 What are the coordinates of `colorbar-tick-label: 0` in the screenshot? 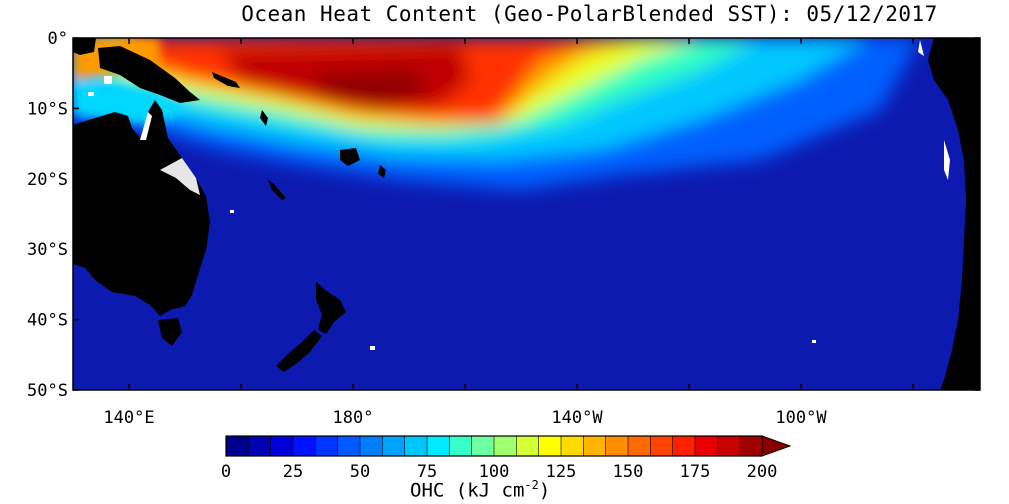 It's located at (226, 472).